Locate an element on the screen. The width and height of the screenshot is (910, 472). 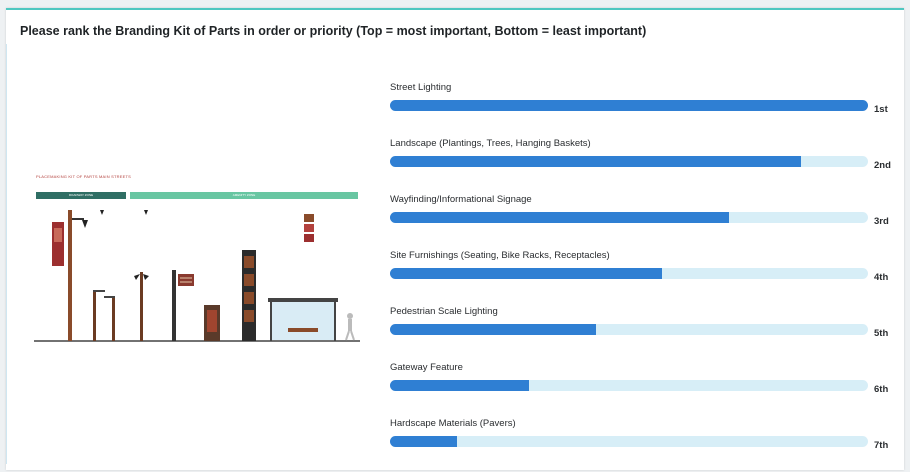
card-left-border is located at coordinates (8, 254).